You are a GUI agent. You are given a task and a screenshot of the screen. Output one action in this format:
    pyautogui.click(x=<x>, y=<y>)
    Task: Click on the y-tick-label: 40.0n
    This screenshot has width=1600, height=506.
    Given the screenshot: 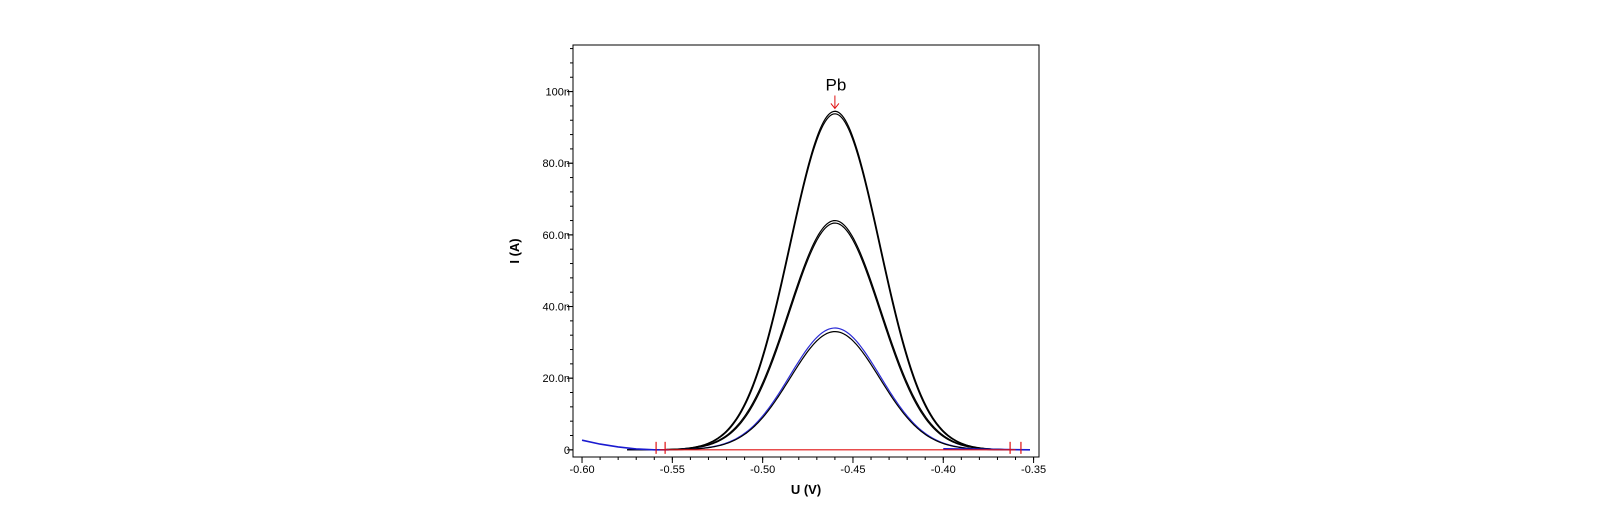 What is the action you would take?
    pyautogui.click(x=556, y=308)
    